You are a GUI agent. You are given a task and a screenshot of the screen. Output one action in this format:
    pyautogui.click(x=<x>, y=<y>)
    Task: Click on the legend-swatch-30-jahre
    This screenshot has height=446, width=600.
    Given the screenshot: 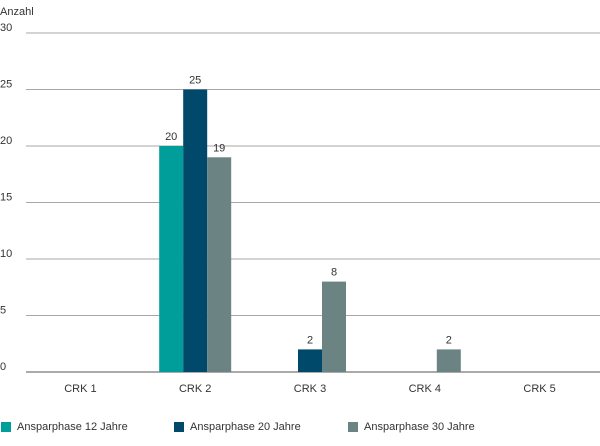 What is the action you would take?
    pyautogui.click(x=353, y=427)
    